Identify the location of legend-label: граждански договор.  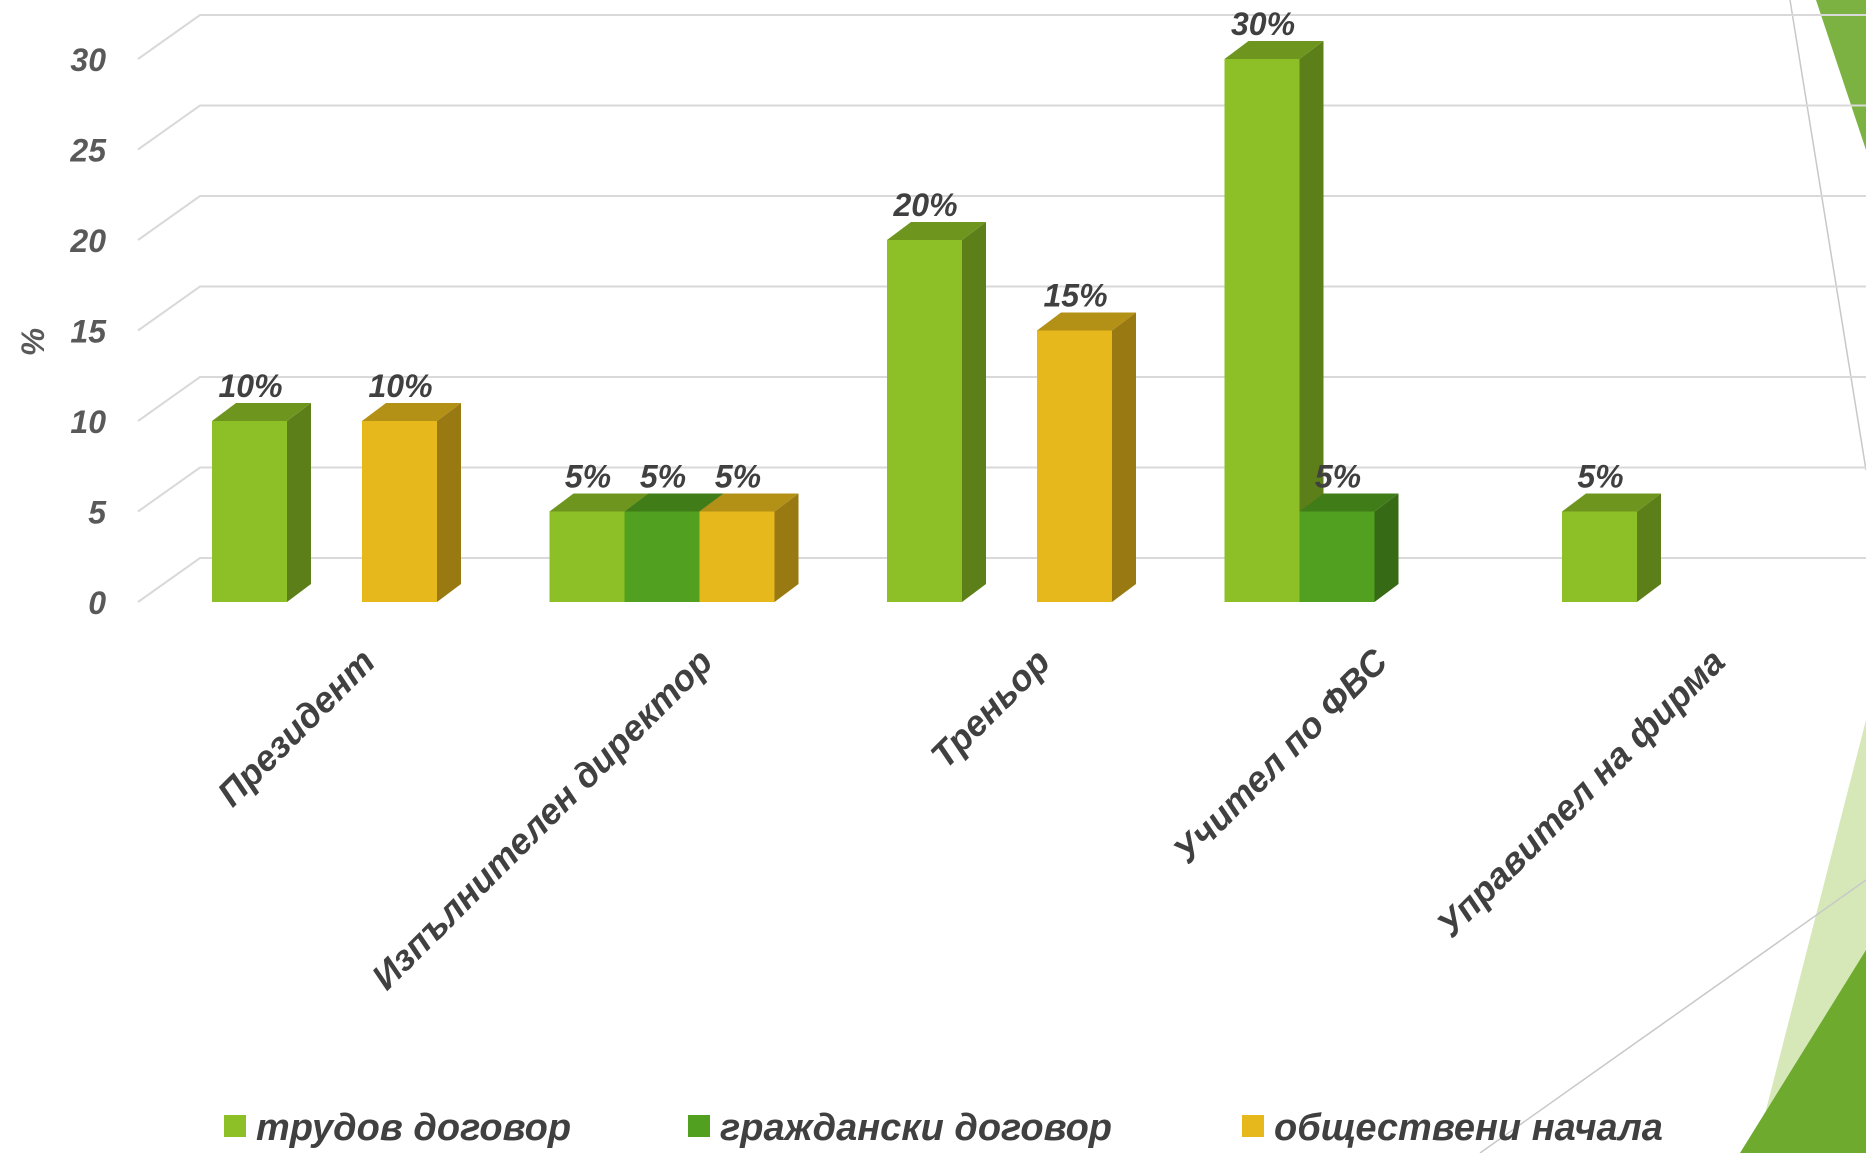
(916, 1128).